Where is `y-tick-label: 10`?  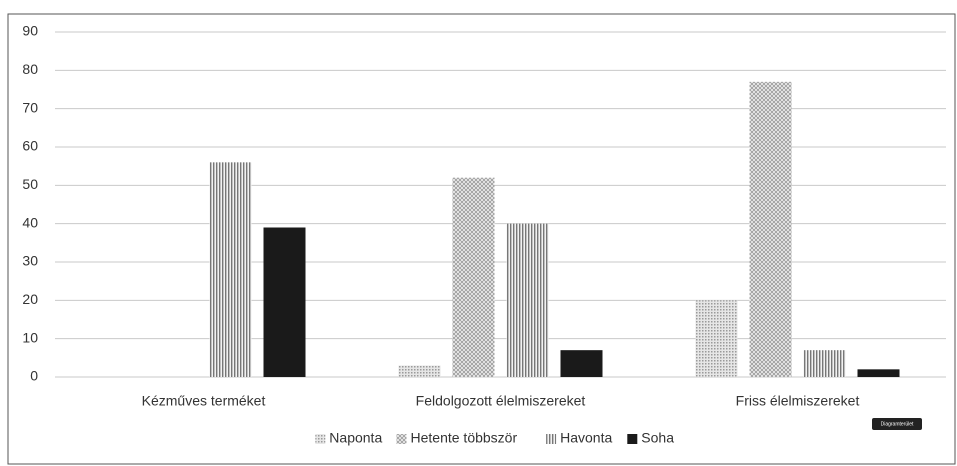 y-tick-label: 10 is located at coordinates (30, 337).